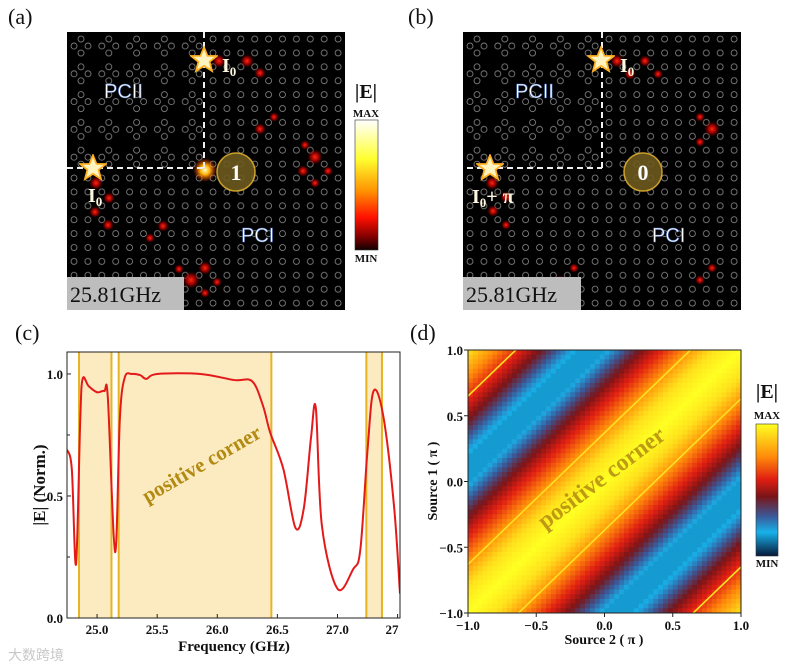 The width and height of the screenshot is (795, 668). What do you see at coordinates (366, 185) in the screenshot?
I see `colorbar` at bounding box center [366, 185].